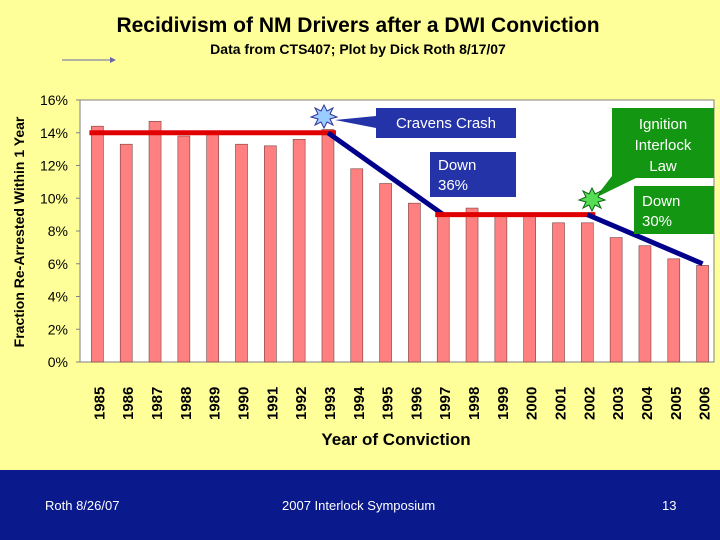 The image size is (720, 540). What do you see at coordinates (592, 199) in the screenshot?
I see `law-burst-icon` at bounding box center [592, 199].